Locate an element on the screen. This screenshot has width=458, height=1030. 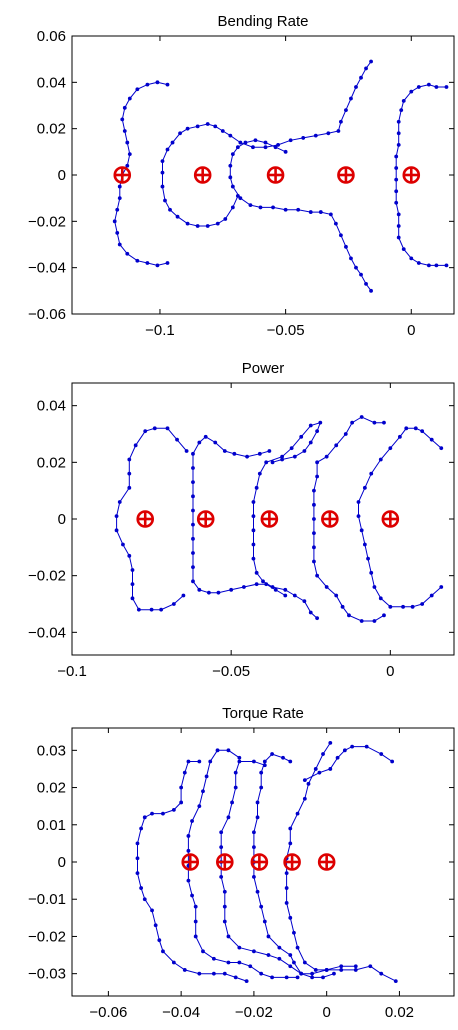
x-tick-label: 0.02 is located at coordinates (399, 1012).